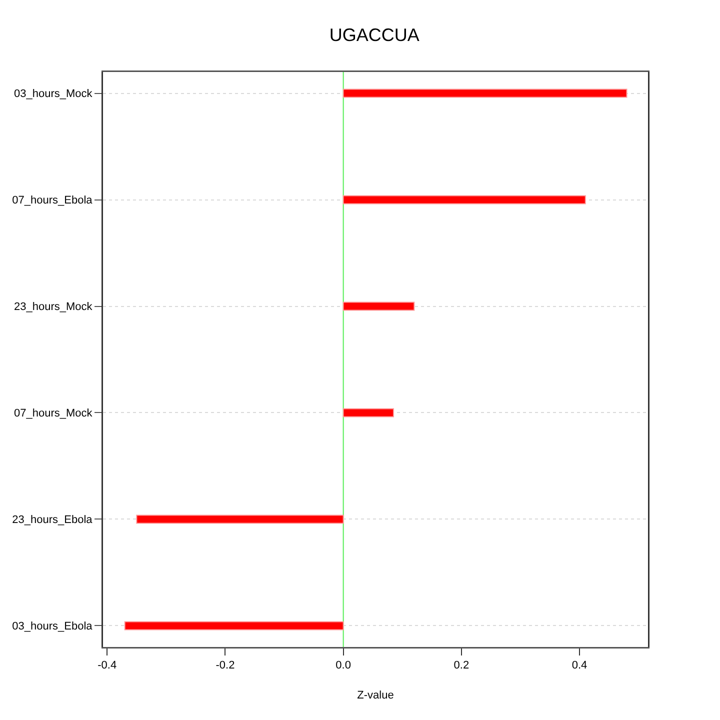 This screenshot has height=720, width=720. I want to click on y-tick-label: 03_hours_Ebola, so click(53, 626).